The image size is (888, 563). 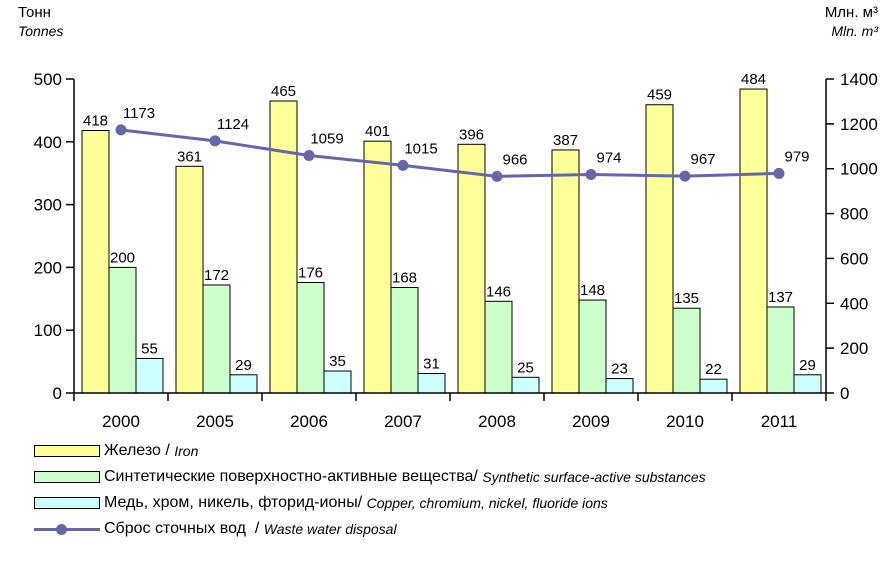 I want to click on right-axis-tick-label: 1400, so click(x=859, y=79).